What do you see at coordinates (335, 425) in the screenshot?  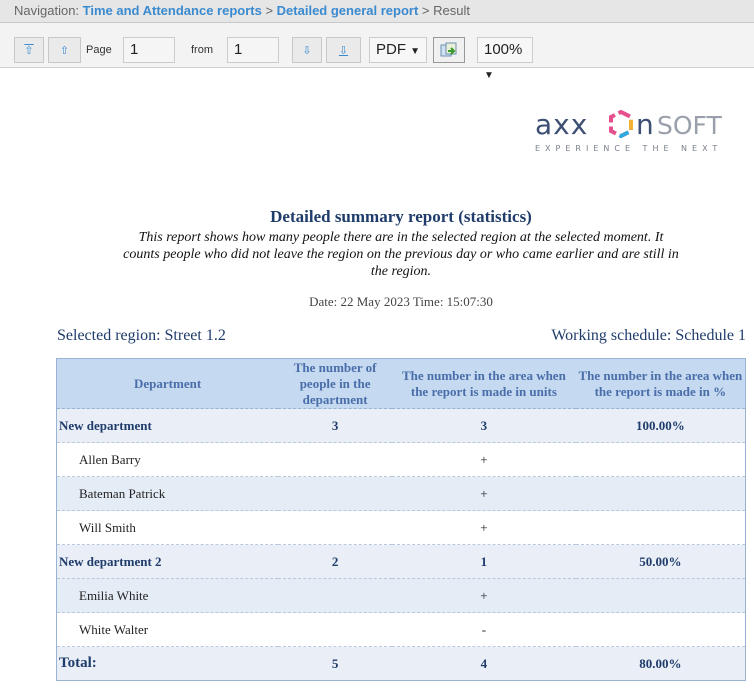 I see `cell-people-count: 3` at bounding box center [335, 425].